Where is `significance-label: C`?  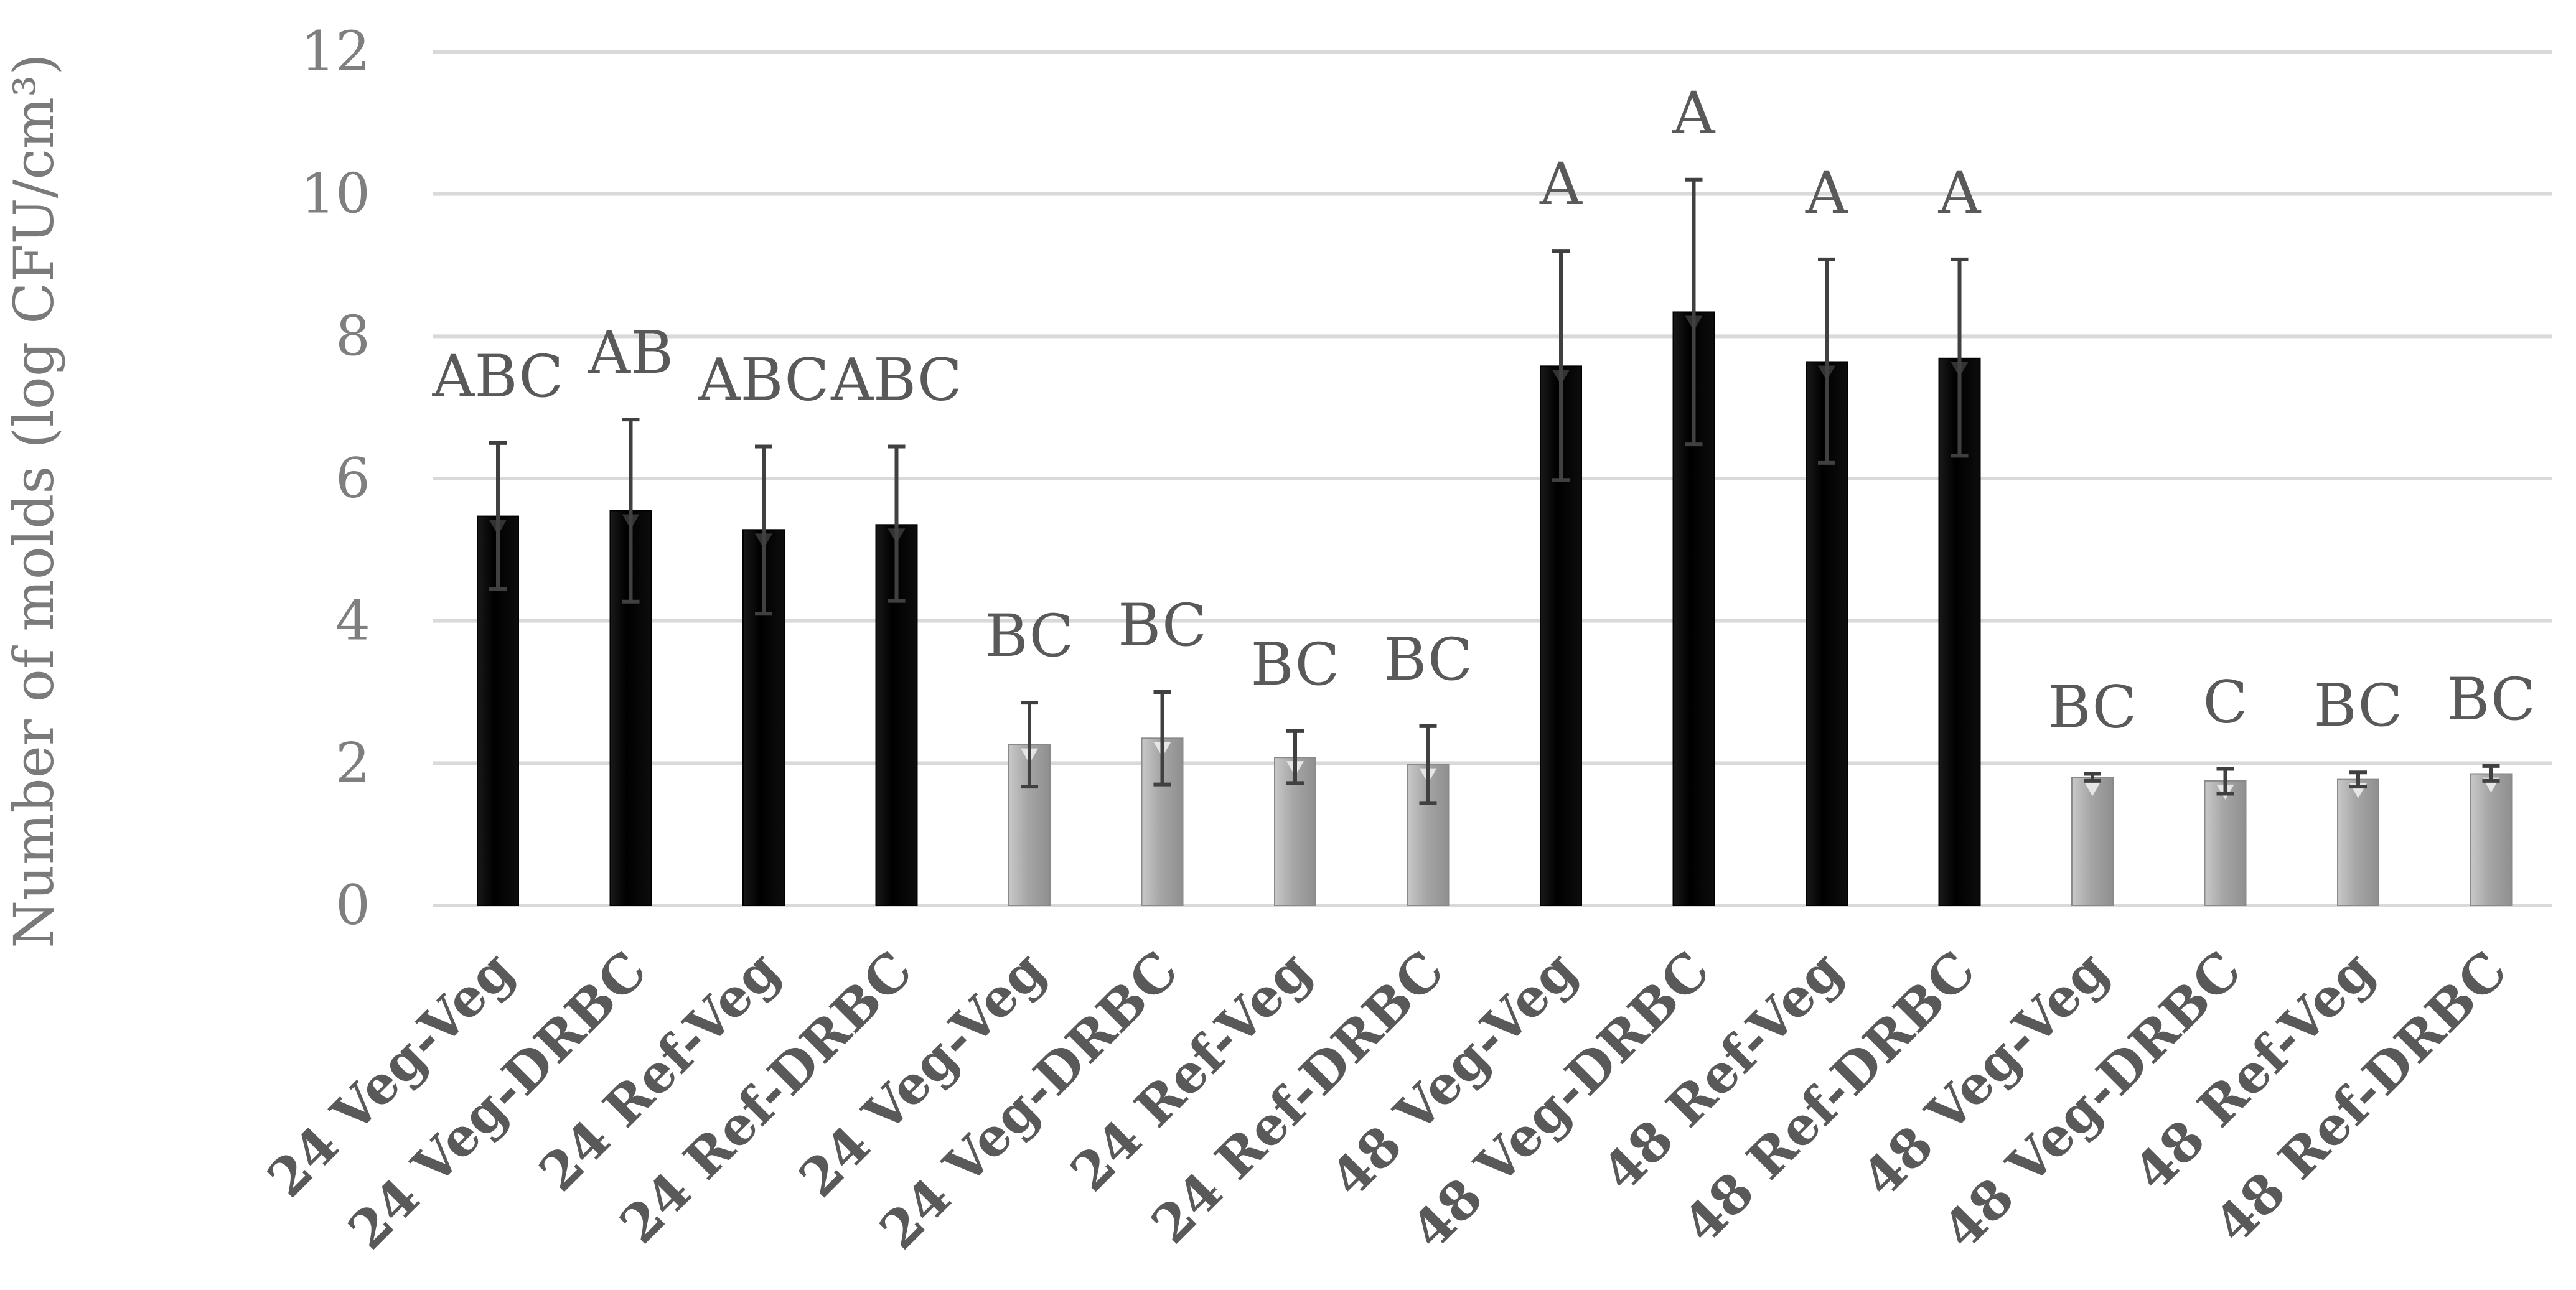 significance-label: C is located at coordinates (2225, 702).